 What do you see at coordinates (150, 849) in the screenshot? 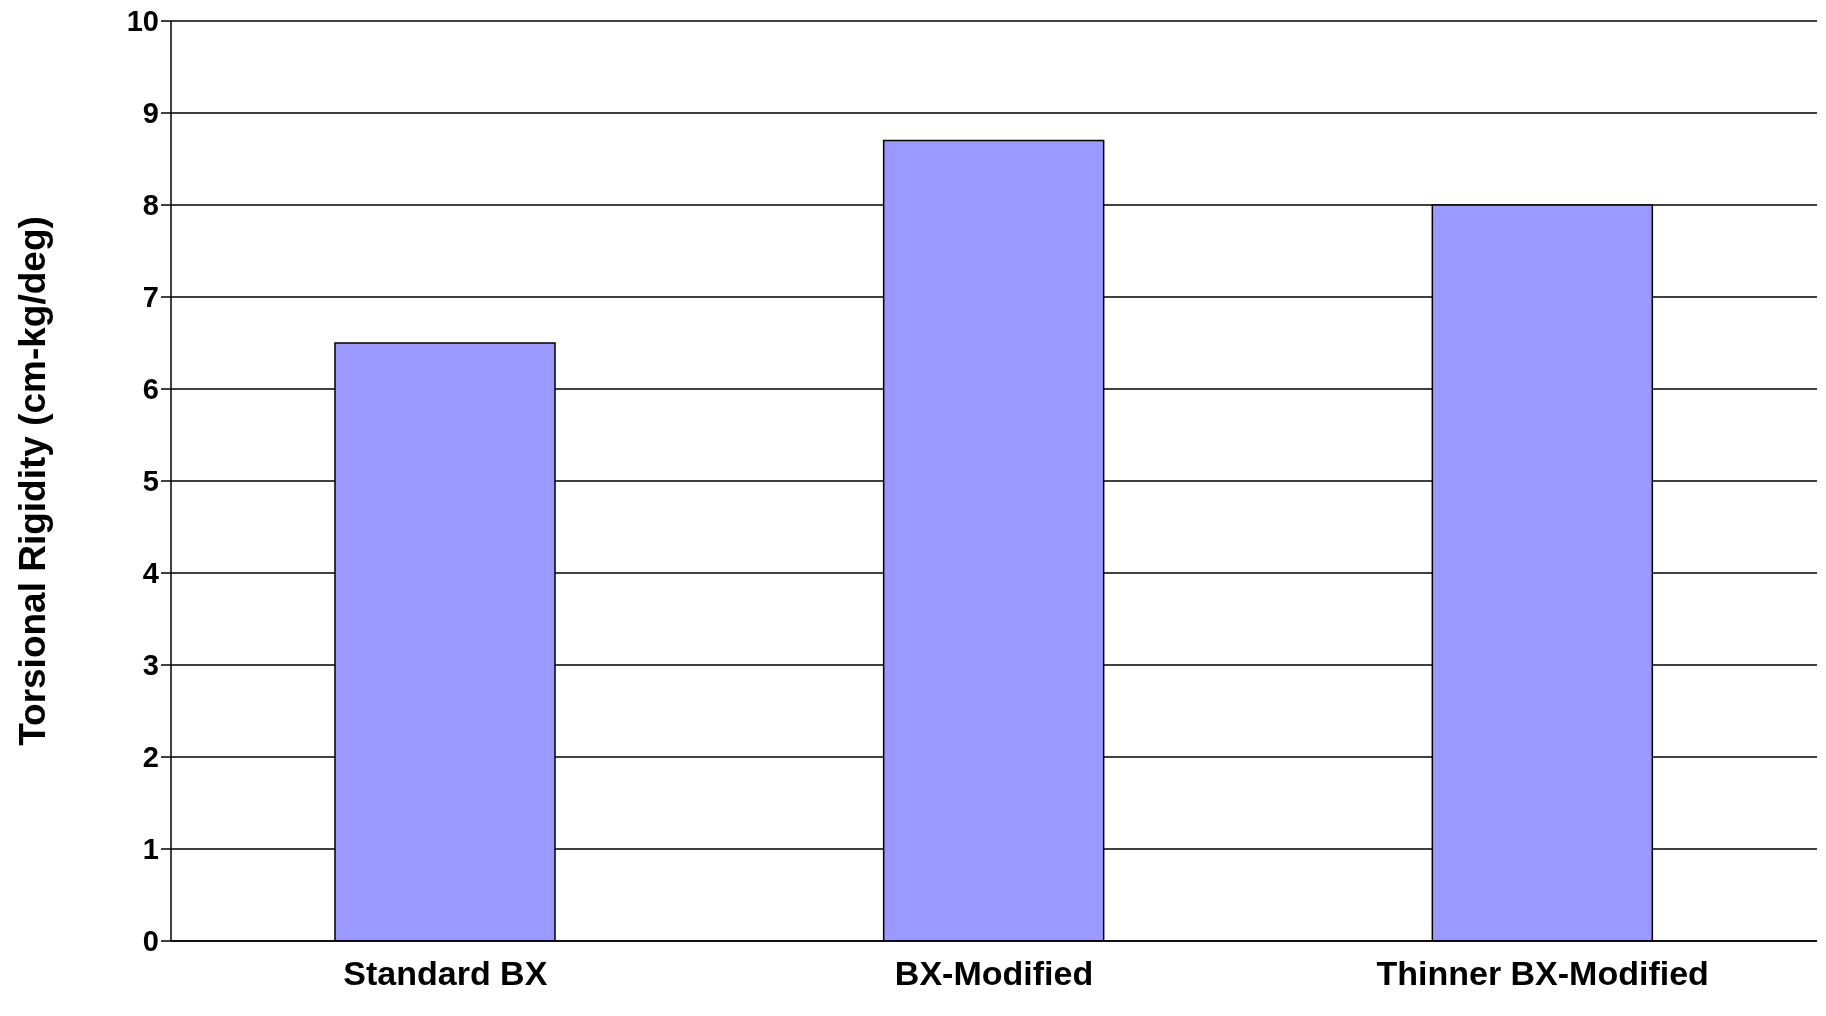
I see `y-tick-label: 1` at bounding box center [150, 849].